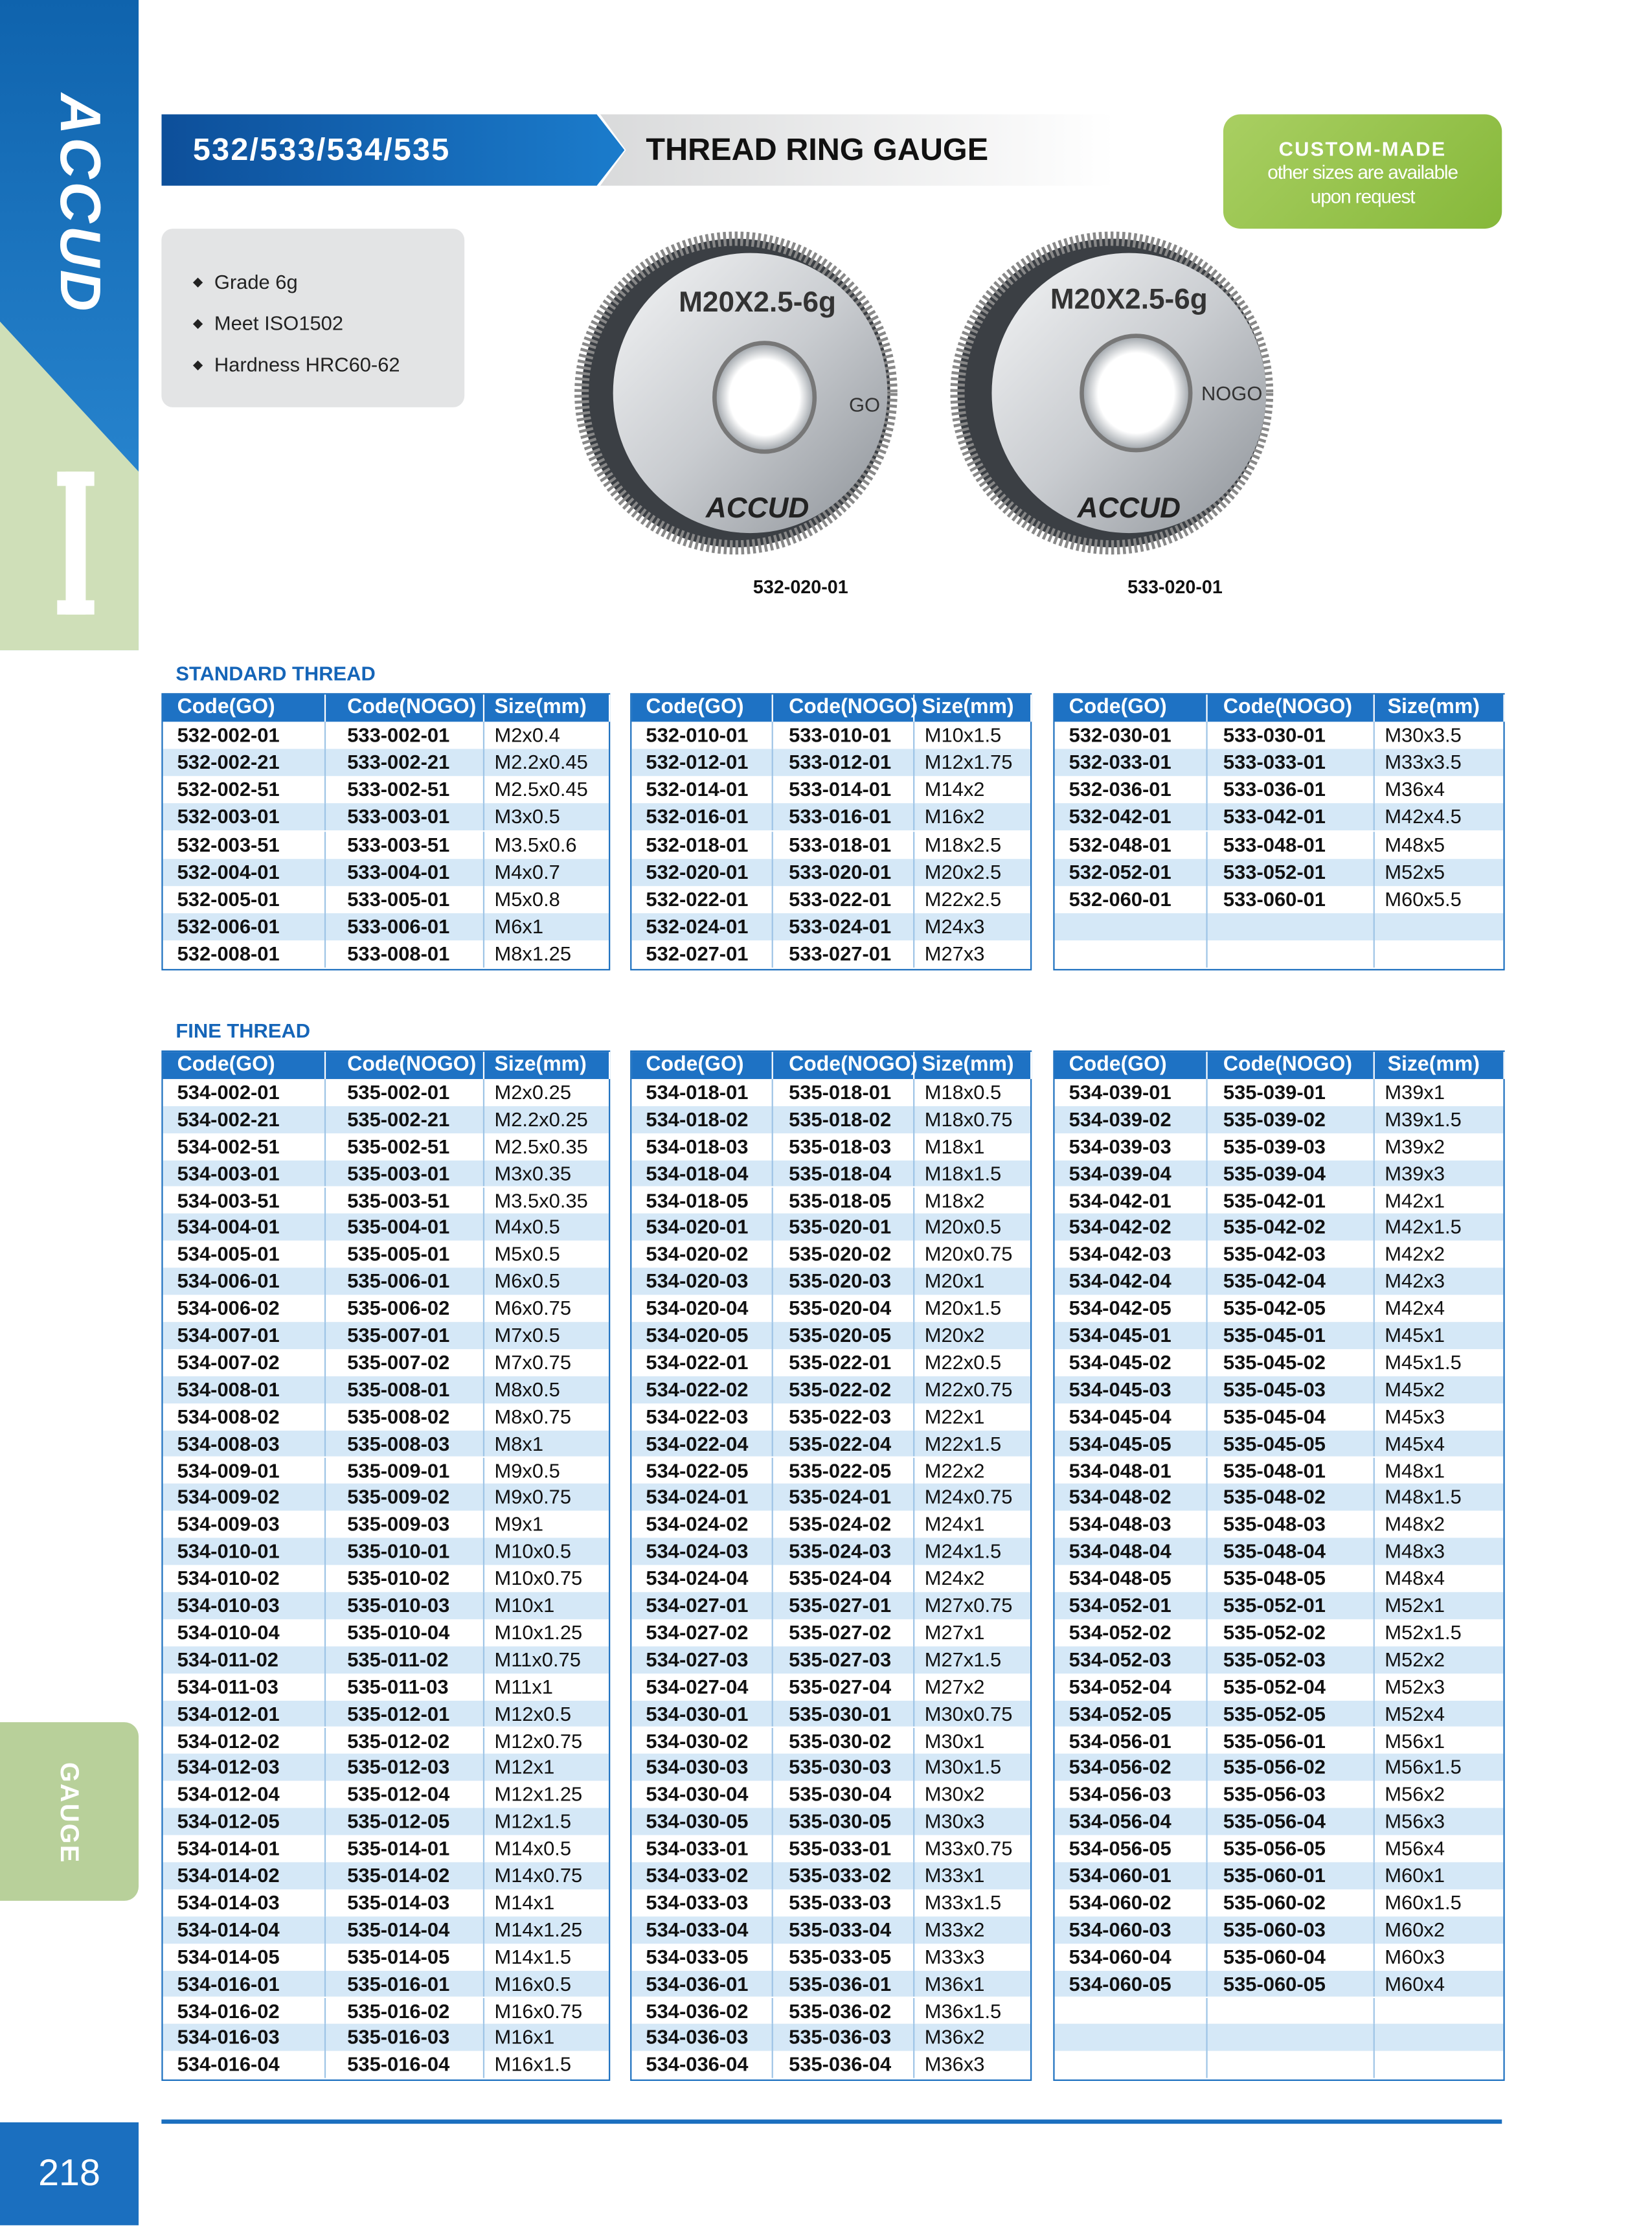 The width and height of the screenshot is (1652, 2226). What do you see at coordinates (244, 790) in the screenshot?
I see `code-go: 532-002-51` at bounding box center [244, 790].